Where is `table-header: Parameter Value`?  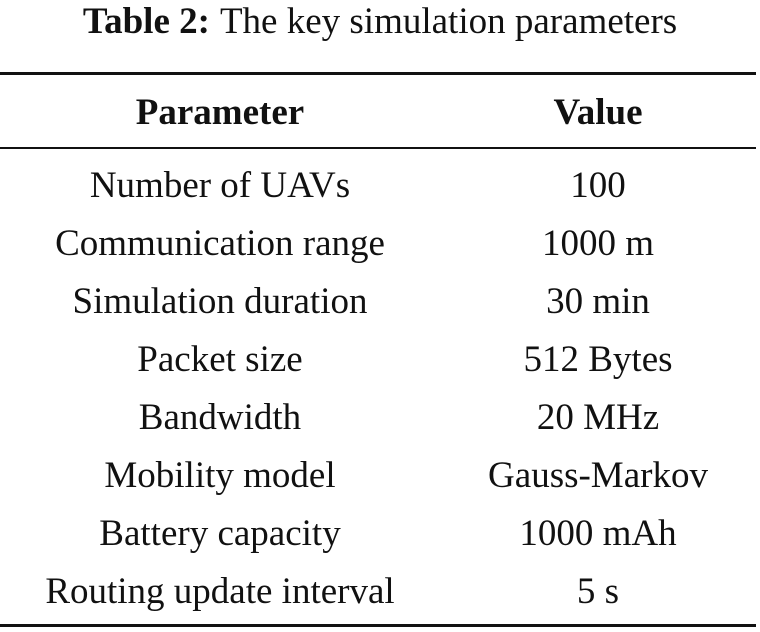 table-header: Parameter Value is located at coordinates (378, 113).